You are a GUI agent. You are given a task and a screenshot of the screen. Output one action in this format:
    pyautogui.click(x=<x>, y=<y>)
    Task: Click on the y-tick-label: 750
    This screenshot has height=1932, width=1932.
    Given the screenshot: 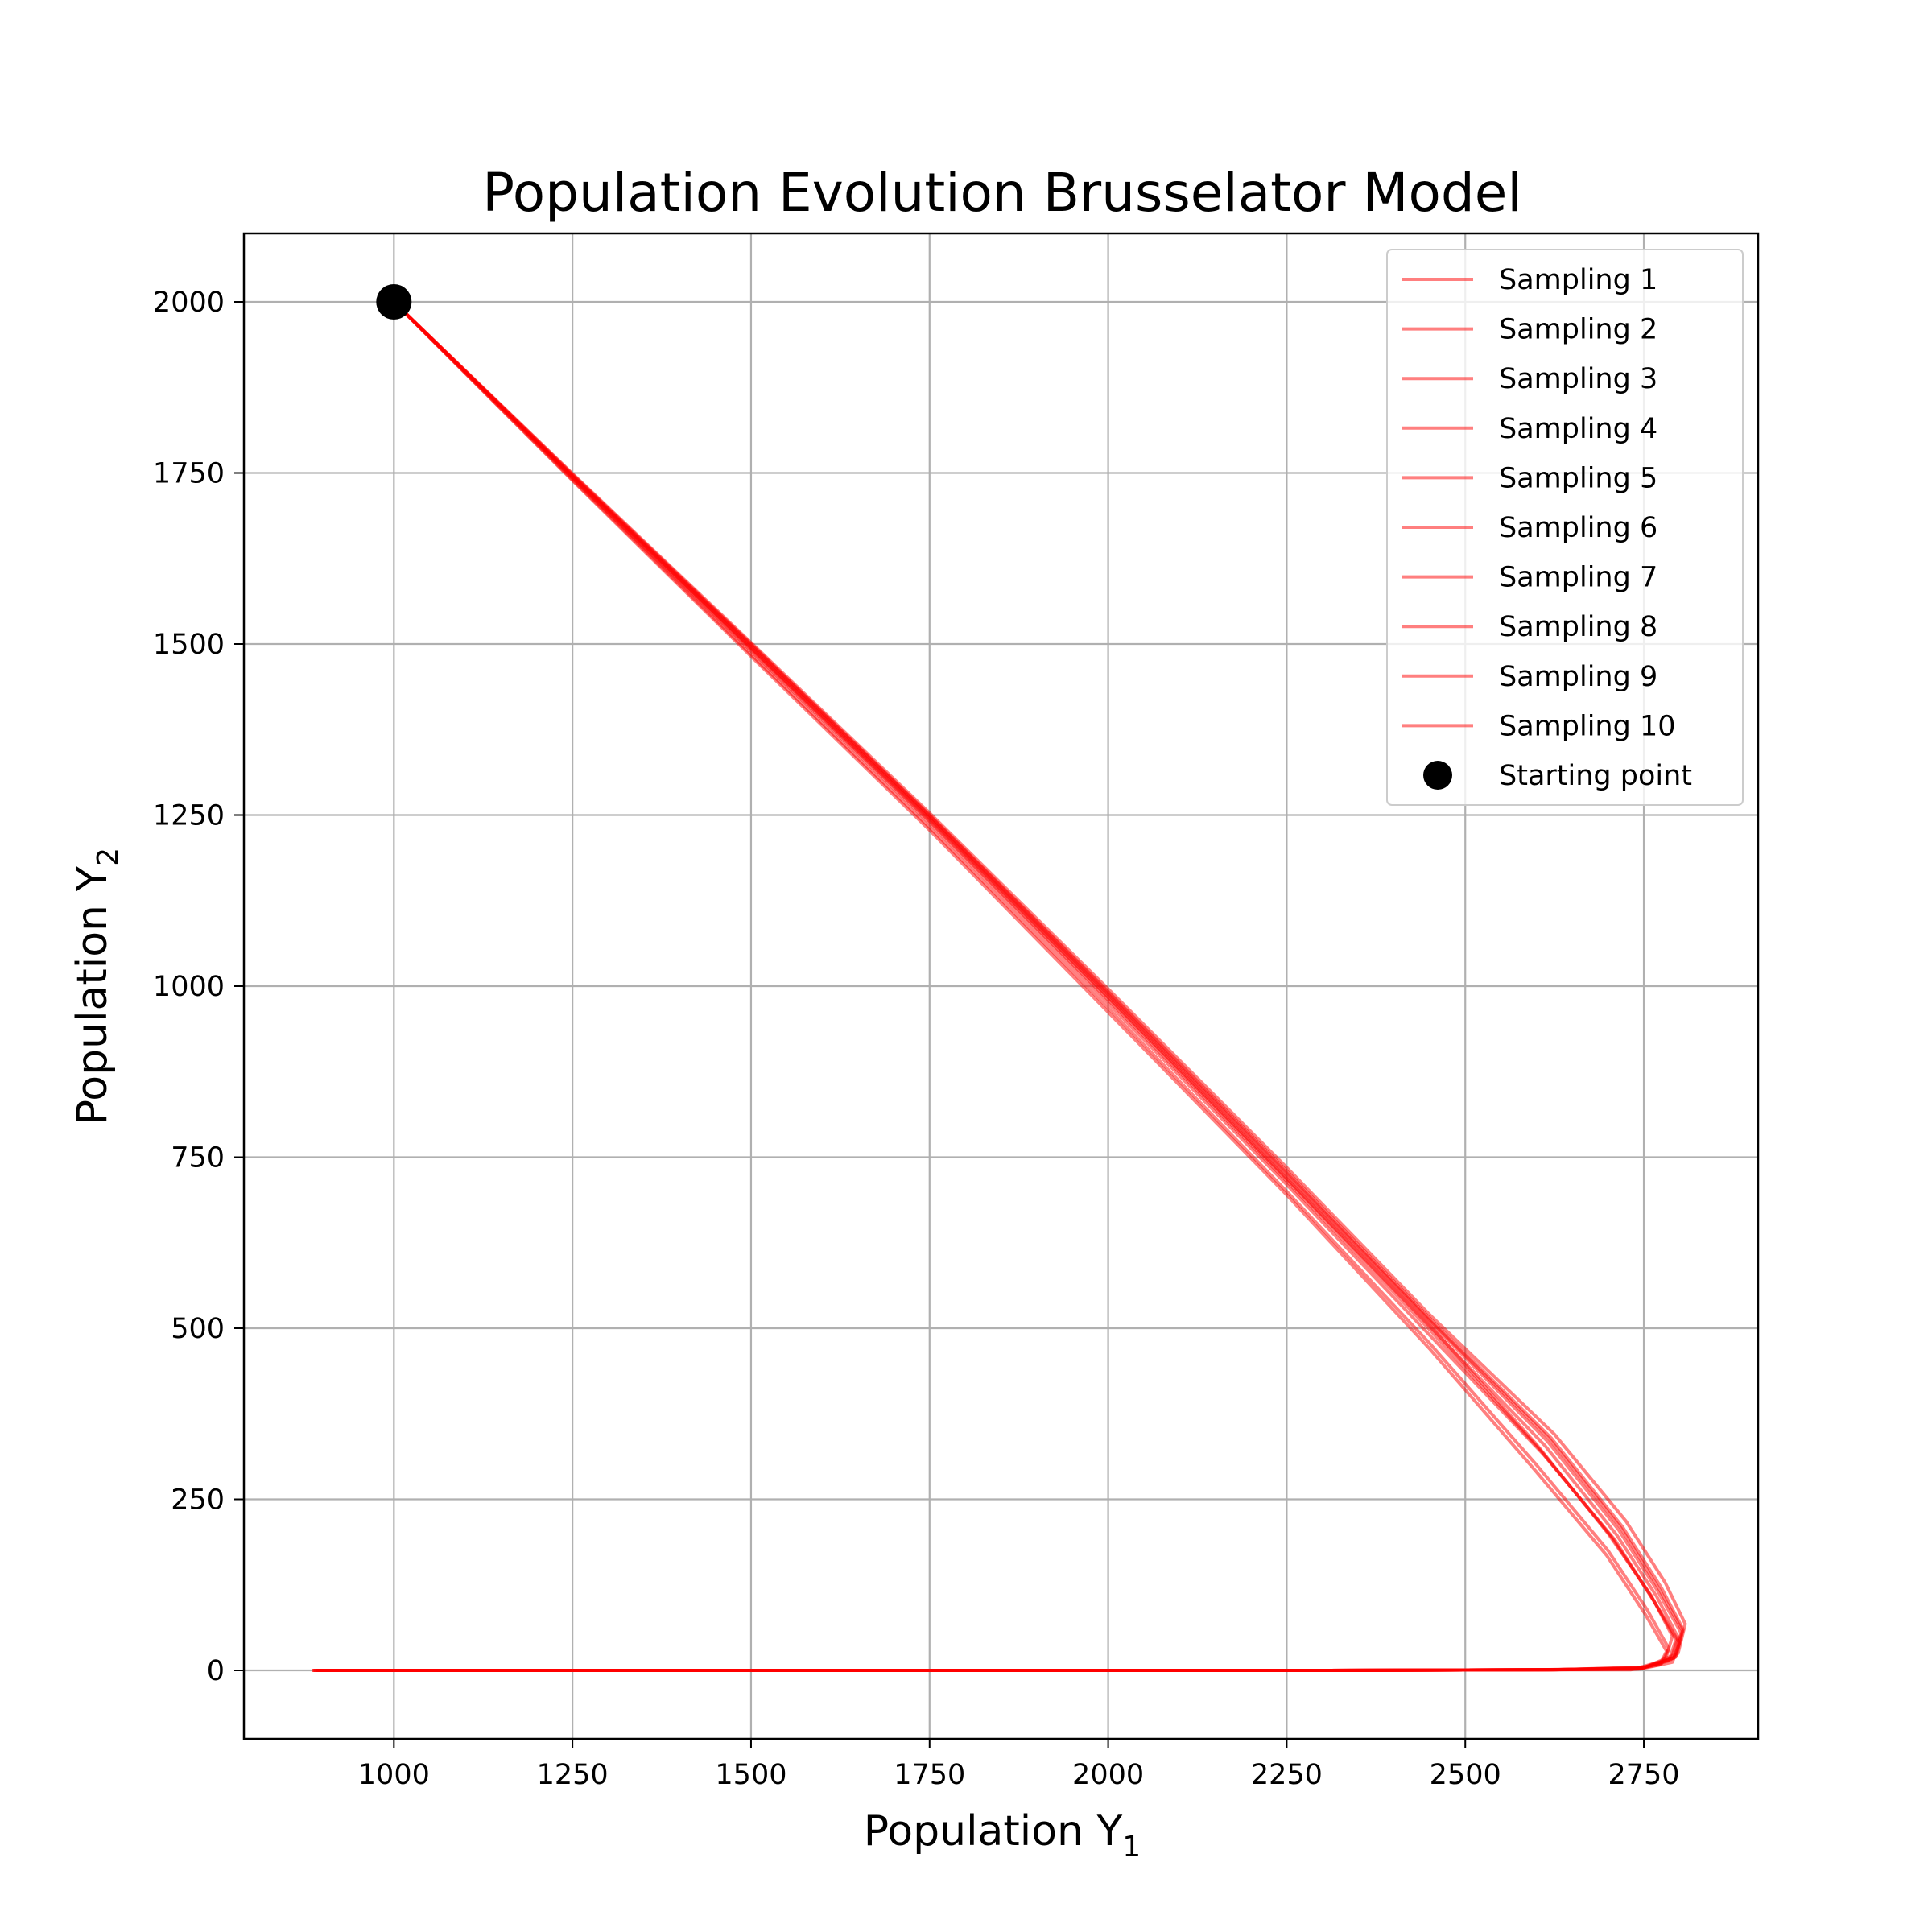 What is the action you would take?
    pyautogui.click(x=198, y=1158)
    